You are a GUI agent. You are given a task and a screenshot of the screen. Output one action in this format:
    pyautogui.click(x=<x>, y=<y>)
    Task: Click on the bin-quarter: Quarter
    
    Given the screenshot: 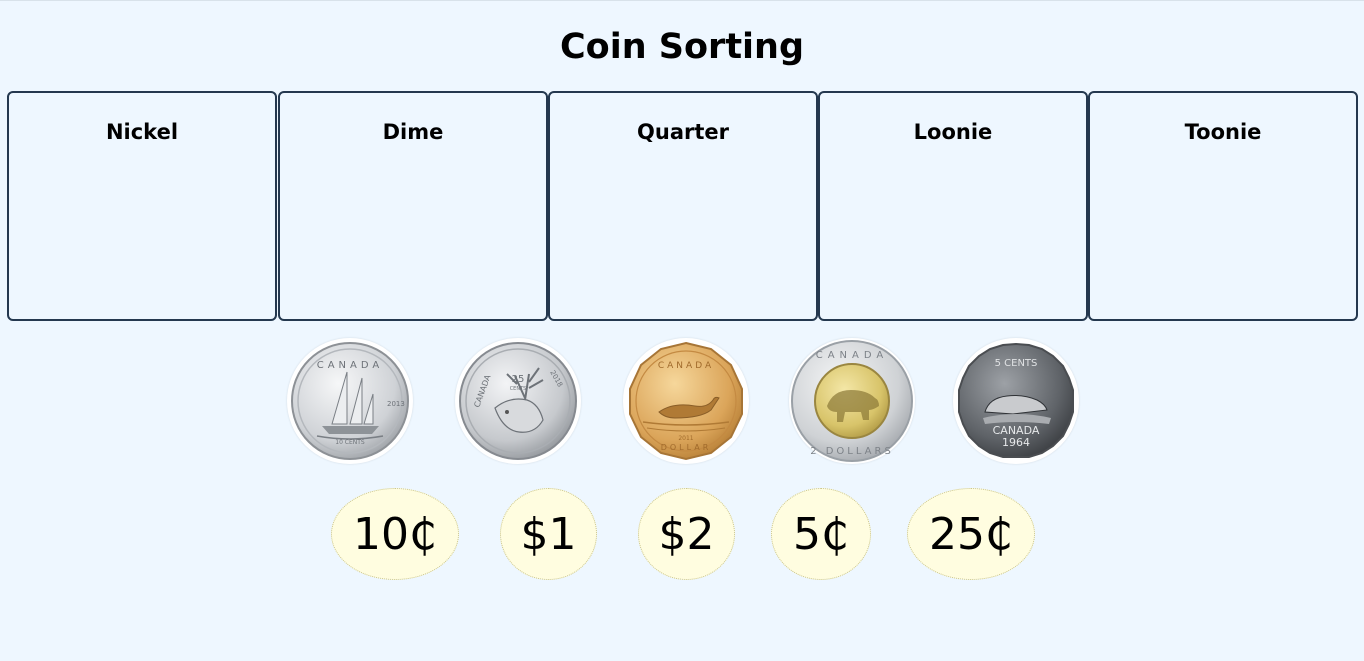 What is the action you would take?
    pyautogui.click(x=683, y=206)
    